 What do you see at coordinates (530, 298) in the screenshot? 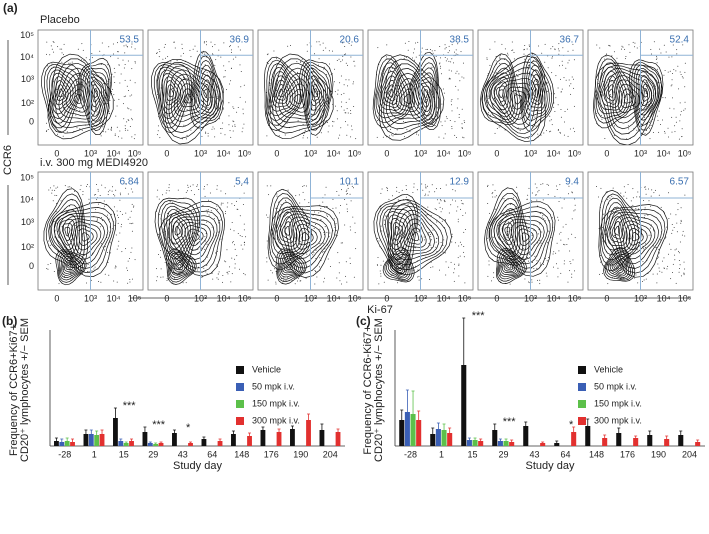
I see `x-tick-label: 10³` at bounding box center [530, 298].